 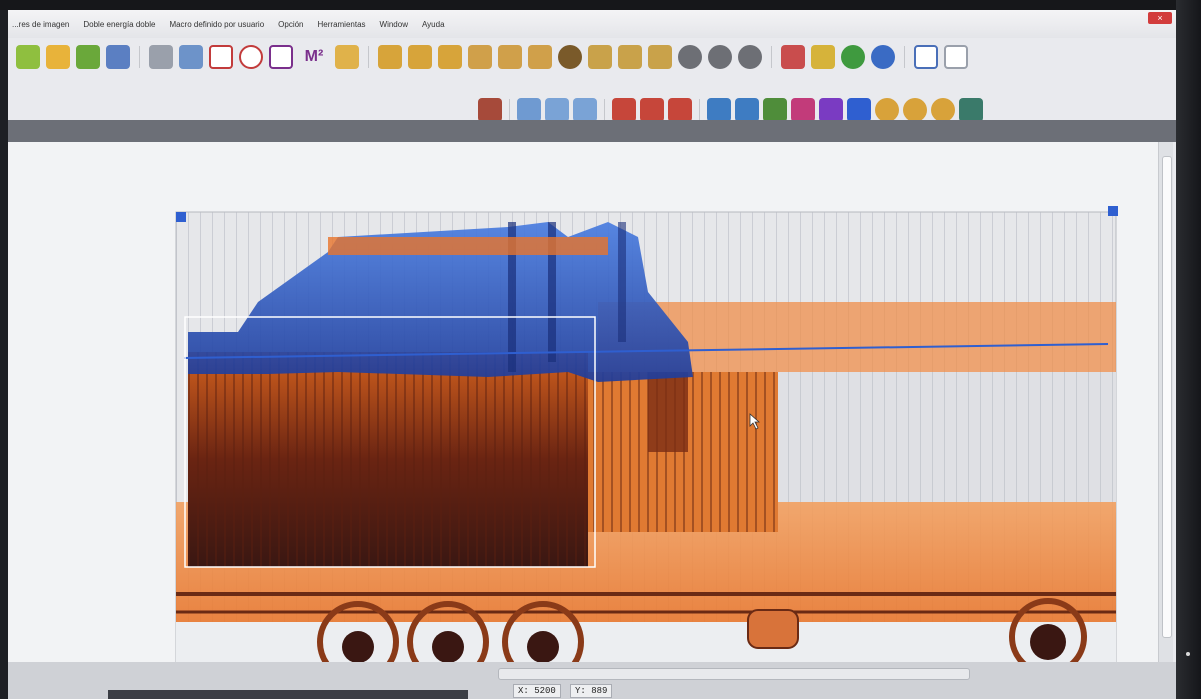 What do you see at coordinates (191, 57) in the screenshot?
I see `monitor-icon` at bounding box center [191, 57].